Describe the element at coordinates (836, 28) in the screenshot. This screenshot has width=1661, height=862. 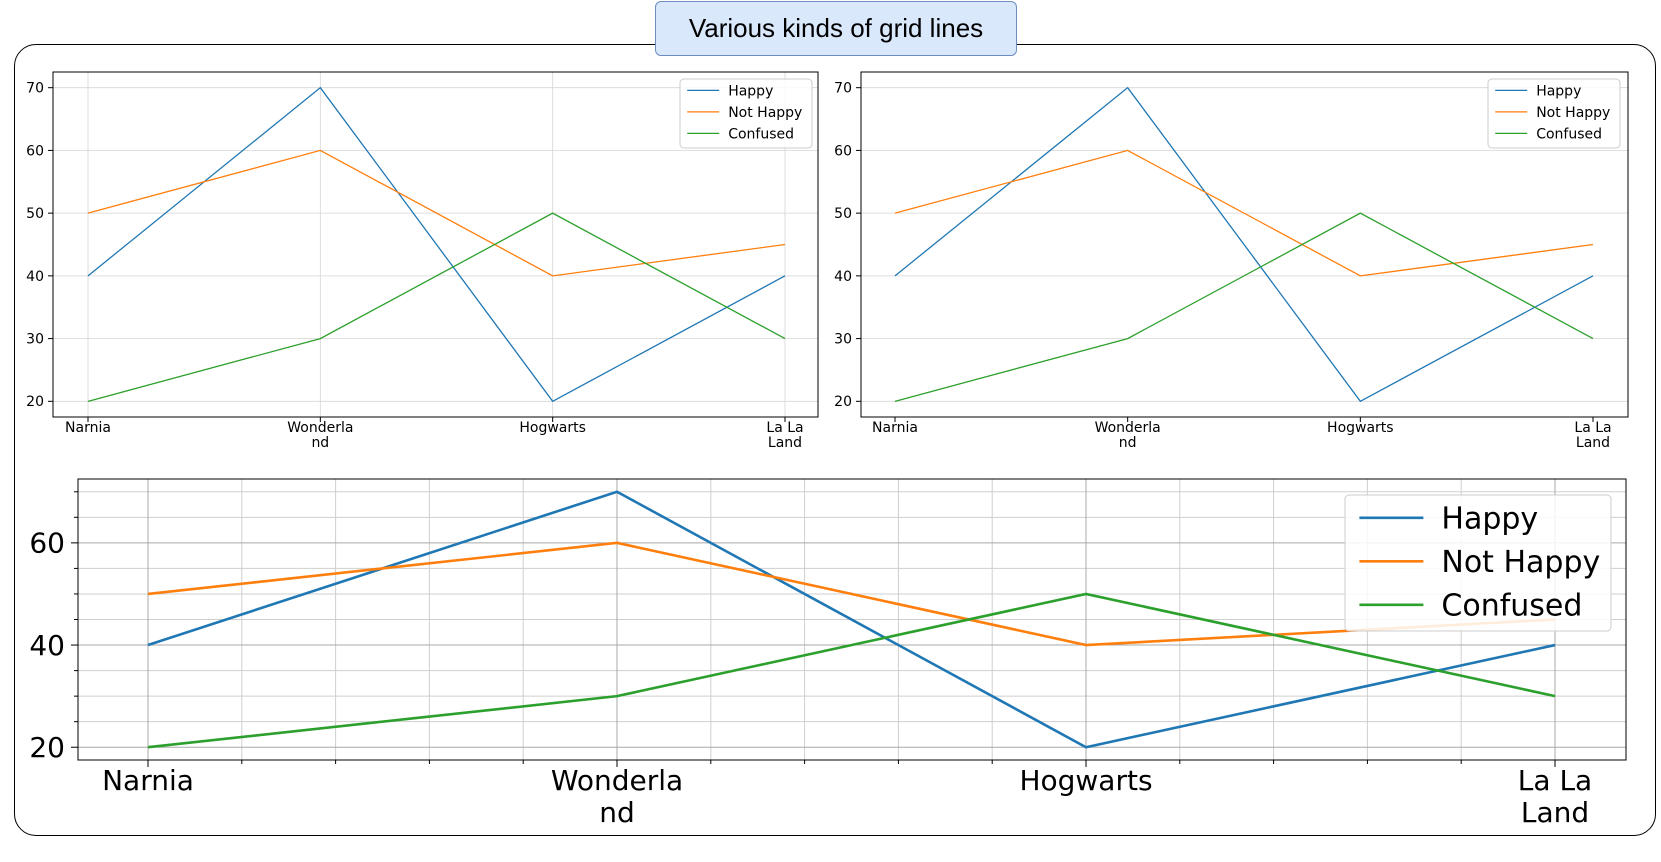
I see `figure-title: Various kinds of grid lines` at that location.